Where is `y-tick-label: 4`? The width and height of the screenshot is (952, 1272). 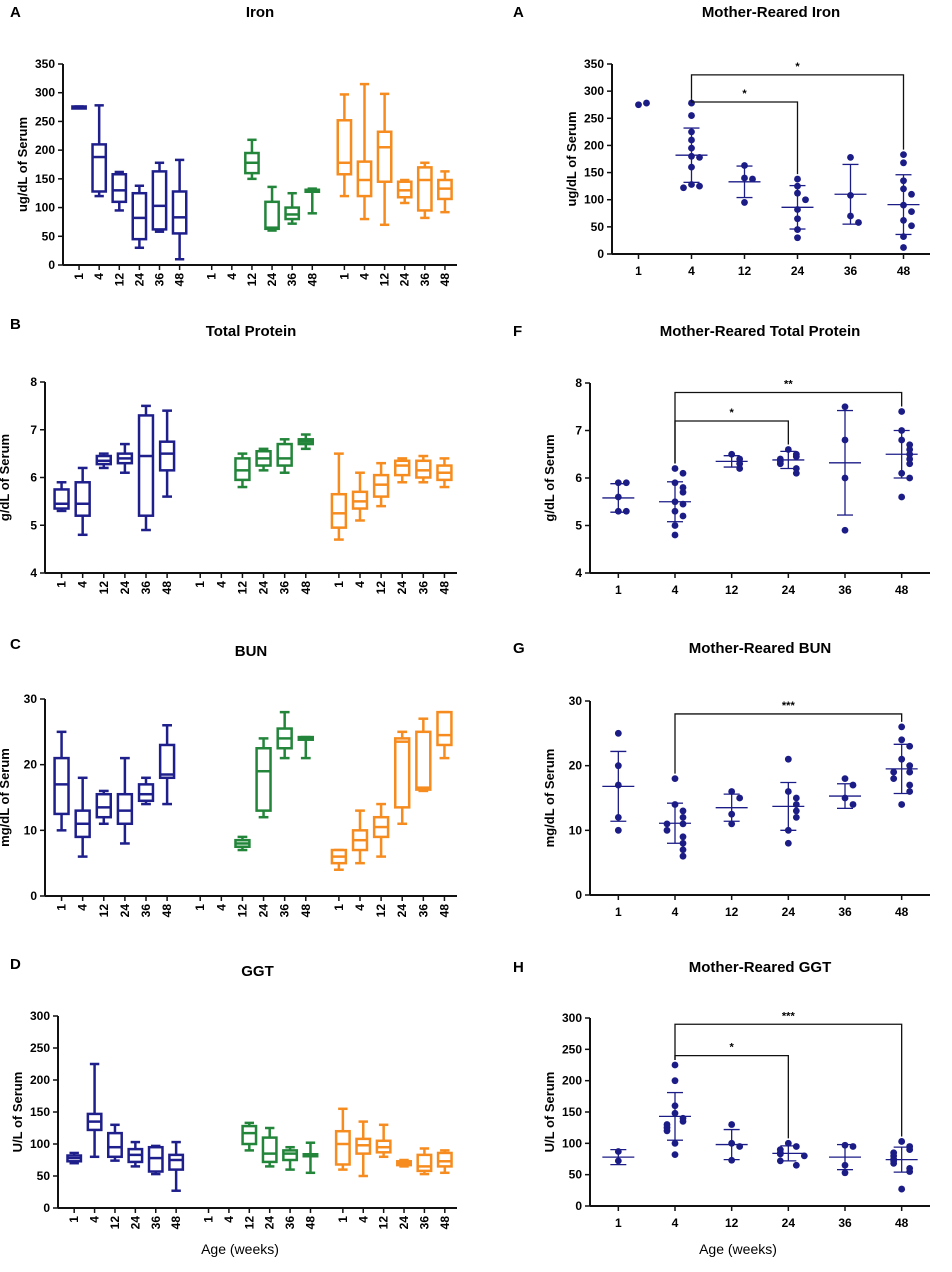
y-tick-label: 4 is located at coordinates (578, 573).